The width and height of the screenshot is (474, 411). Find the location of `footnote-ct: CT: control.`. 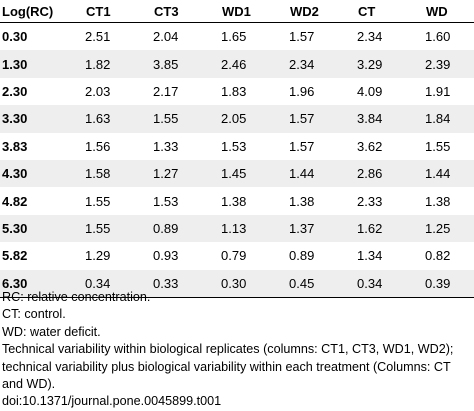

footnote-ct: CT: control. is located at coordinates (34, 314).